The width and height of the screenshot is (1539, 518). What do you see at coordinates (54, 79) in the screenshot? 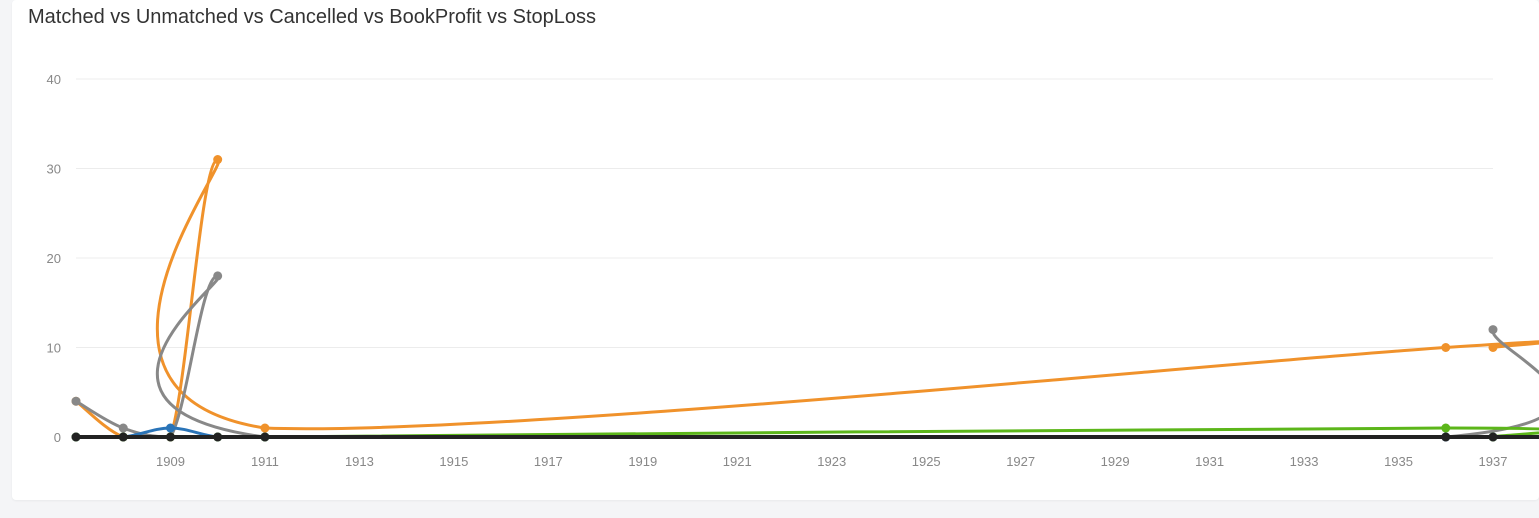
I see `y-tick-label: 40` at bounding box center [54, 79].